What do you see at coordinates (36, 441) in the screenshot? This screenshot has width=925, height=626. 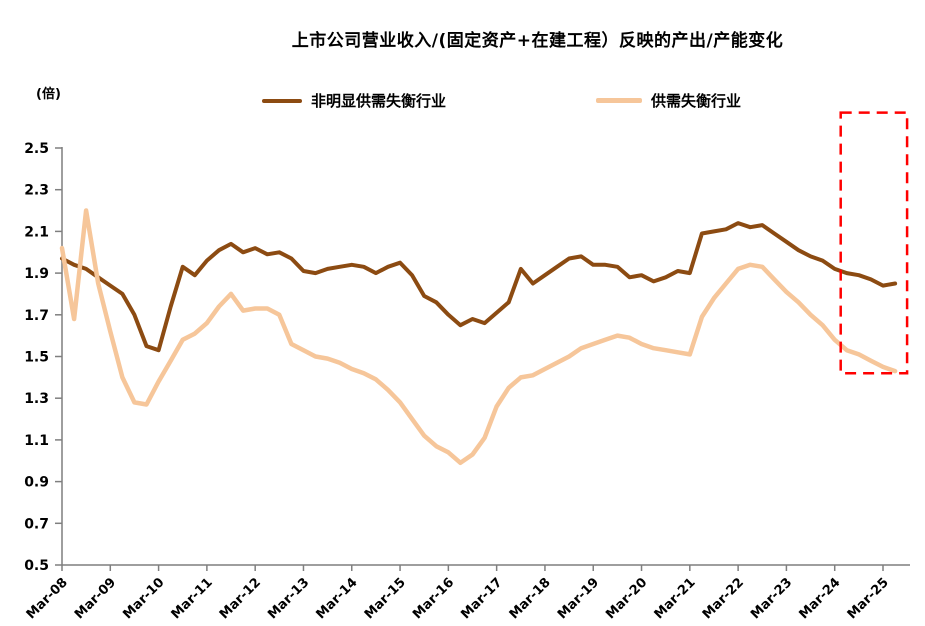 I see `svg-text: 1.1` at bounding box center [36, 441].